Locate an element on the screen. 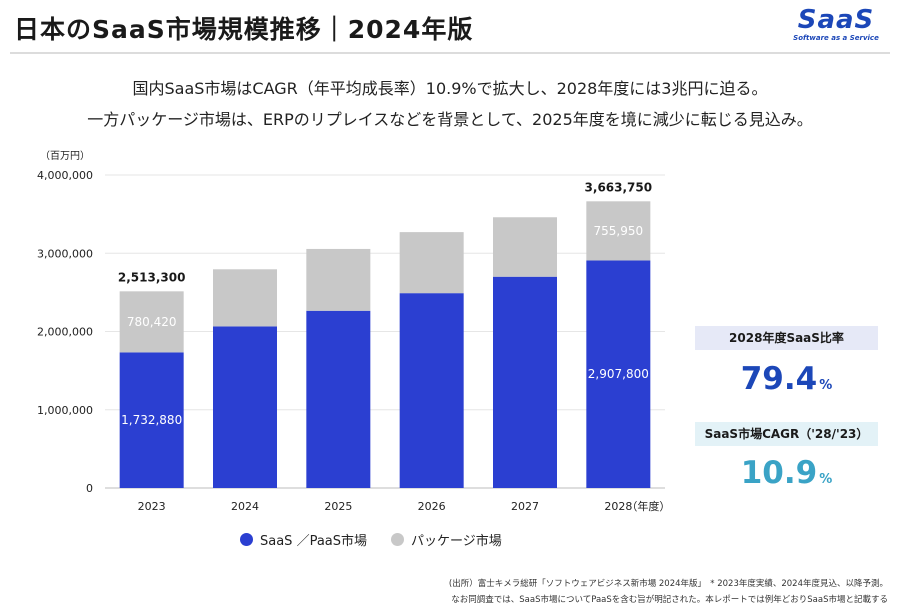 The width and height of the screenshot is (900, 610). total-data-label: 3,663,750 is located at coordinates (619, 187).